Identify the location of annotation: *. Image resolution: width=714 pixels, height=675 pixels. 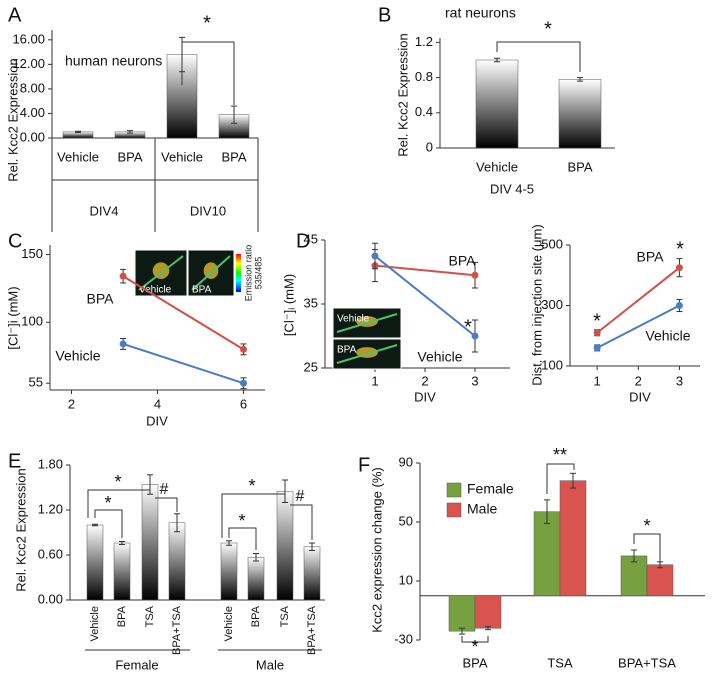
(680, 249).